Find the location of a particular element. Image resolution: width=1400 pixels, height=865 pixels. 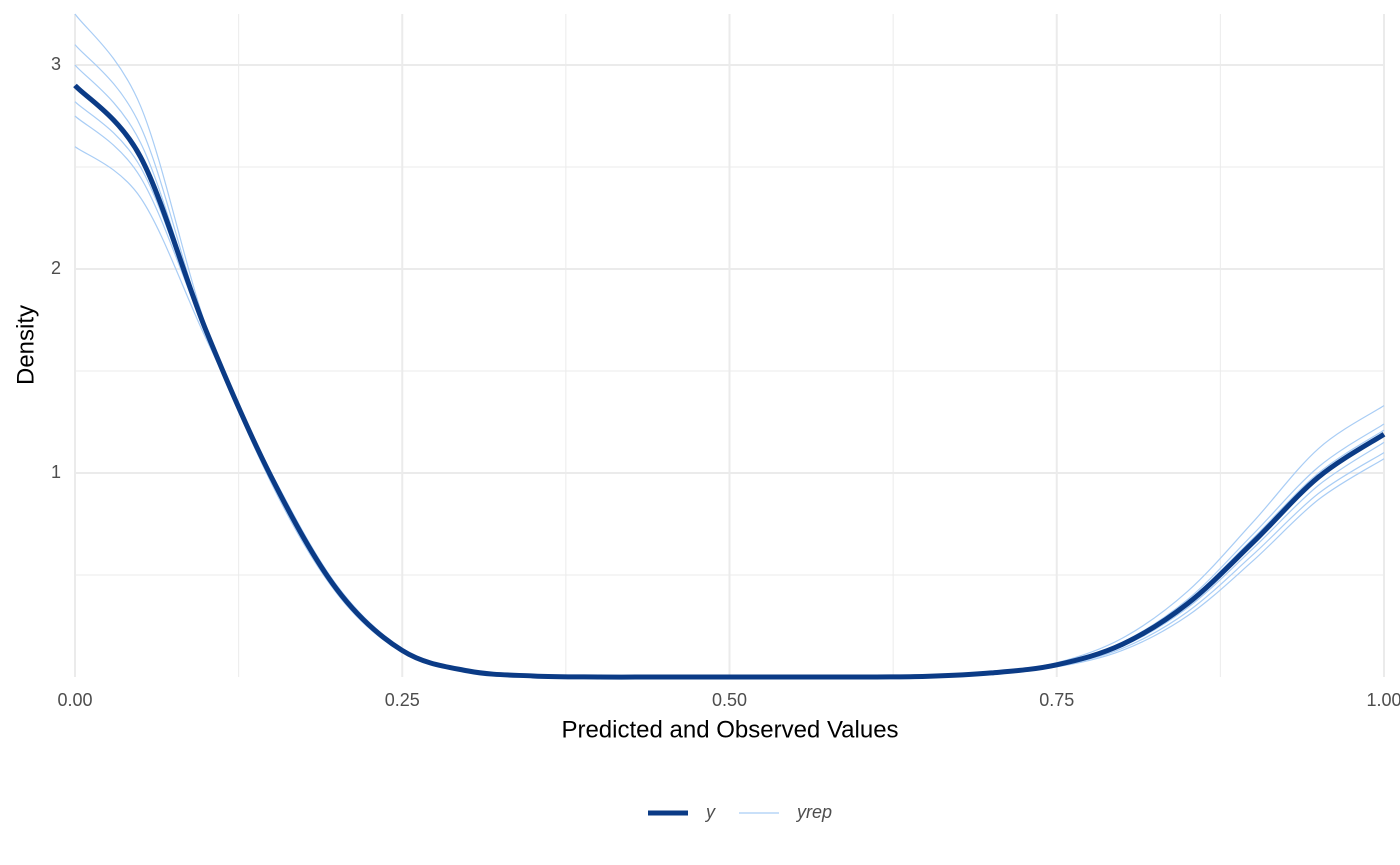

x-tick-label: 0.50 is located at coordinates (729, 700).